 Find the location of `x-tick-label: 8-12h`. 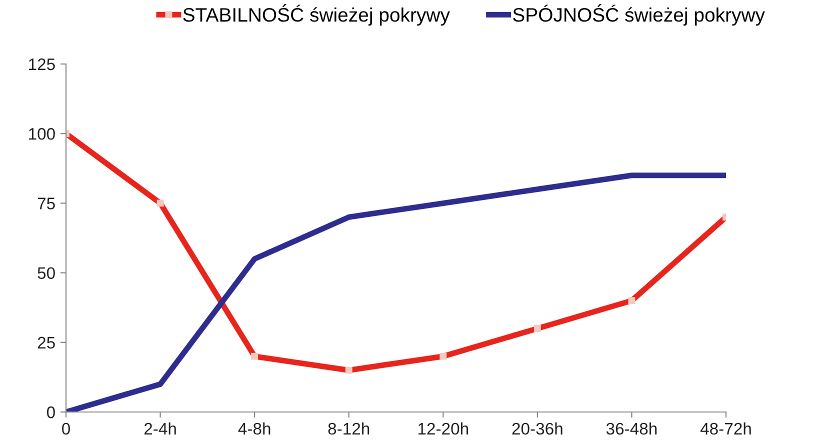

x-tick-label: 8-12h is located at coordinates (349, 428).